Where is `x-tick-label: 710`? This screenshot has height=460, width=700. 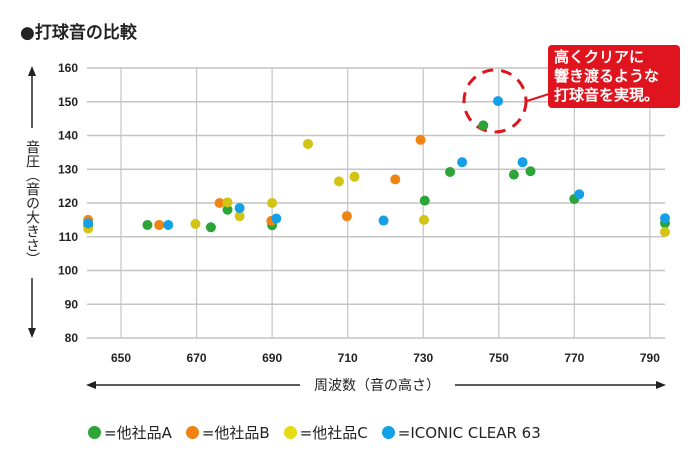
x-tick-label: 710 is located at coordinates (348, 358).